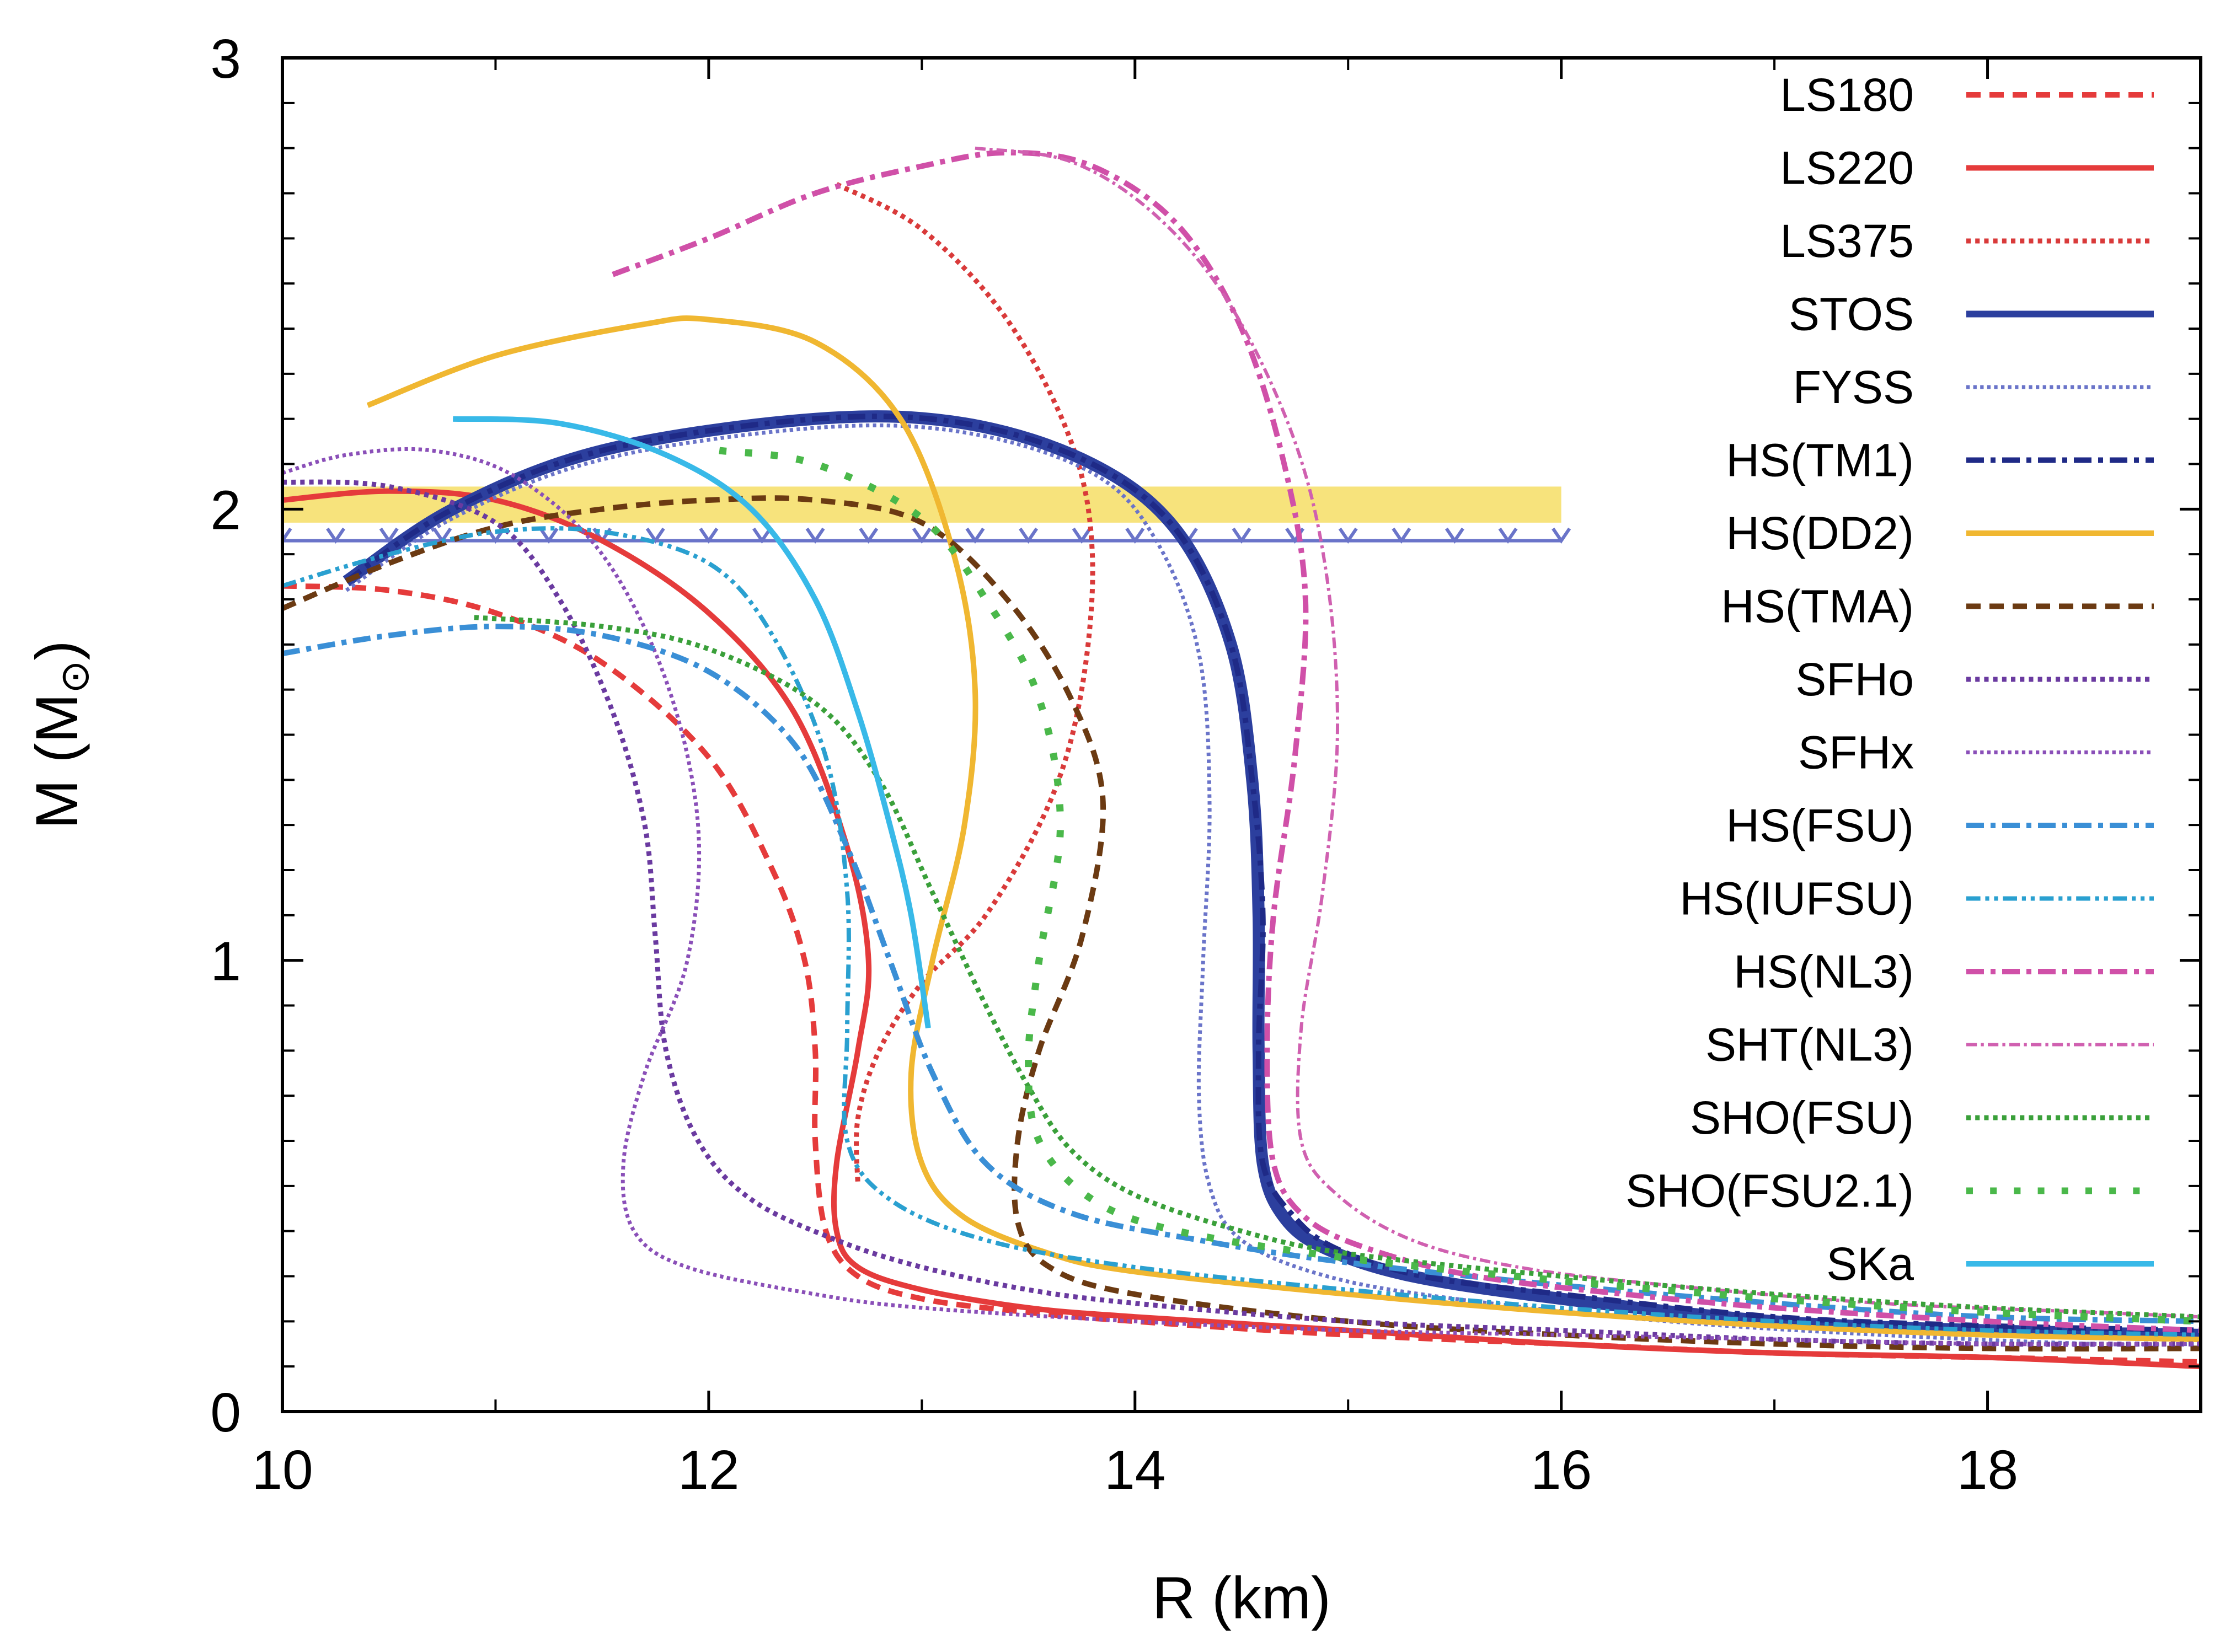  What do you see at coordinates (57, 761) in the screenshot?
I see `y-axis-label-main: M (M` at bounding box center [57, 761].